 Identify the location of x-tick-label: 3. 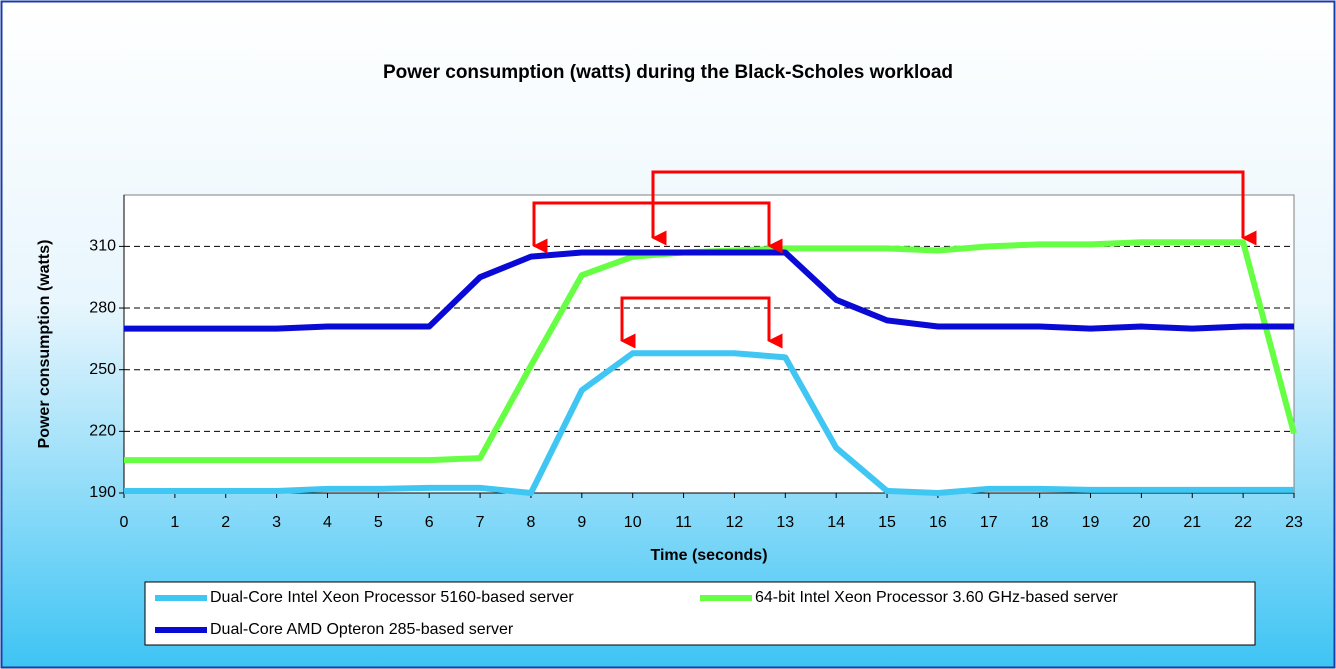
(276, 522).